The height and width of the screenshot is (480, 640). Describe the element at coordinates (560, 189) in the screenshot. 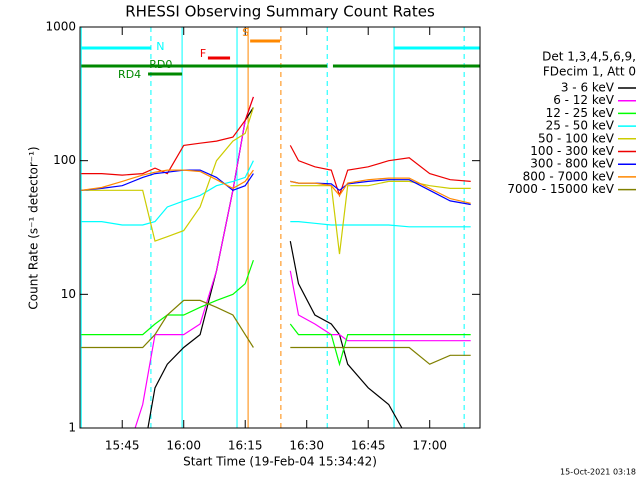

I see `legend-label: 7000 - 15000 keV` at that location.